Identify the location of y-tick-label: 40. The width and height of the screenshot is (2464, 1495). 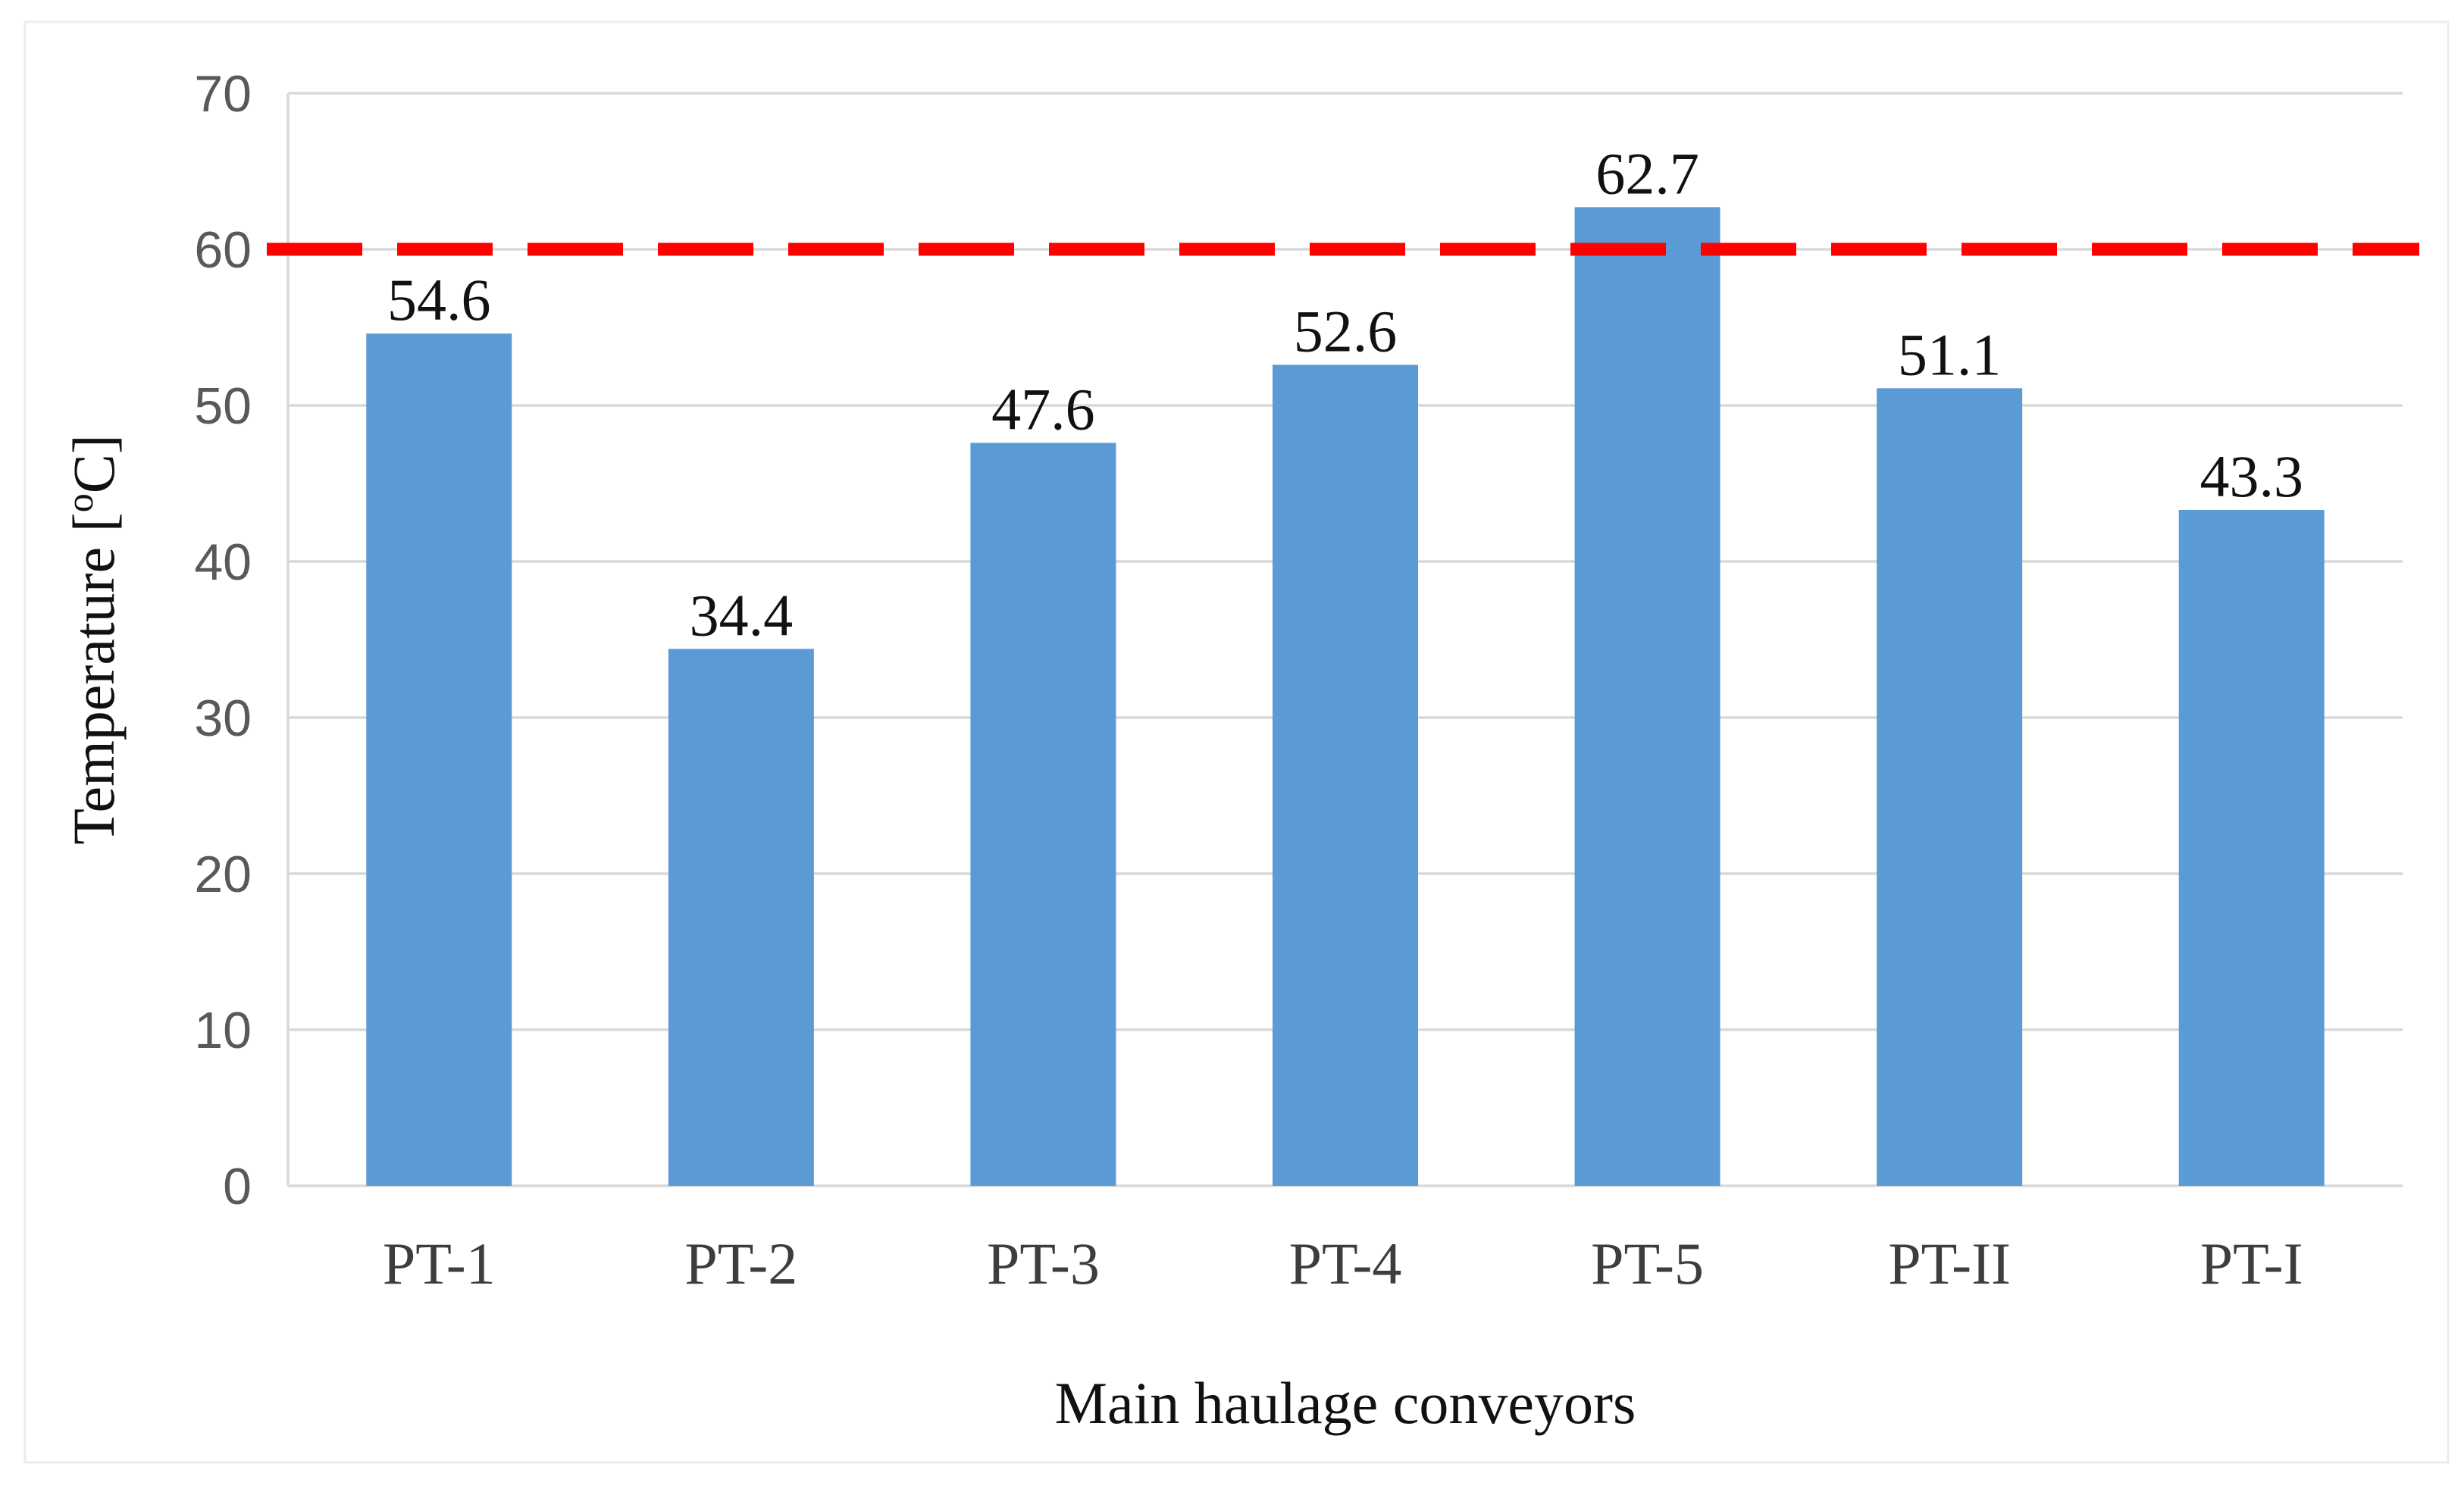
(223, 562).